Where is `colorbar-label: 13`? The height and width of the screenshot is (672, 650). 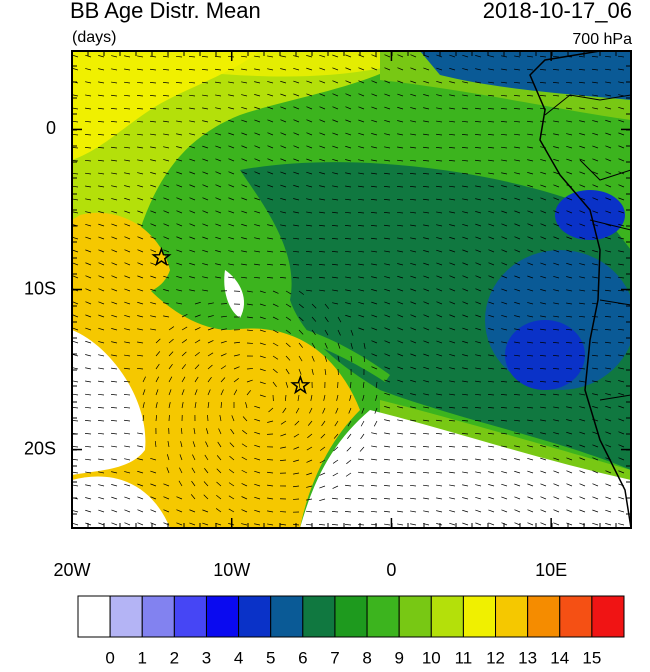 colorbar-label: 13 is located at coordinates (527, 657).